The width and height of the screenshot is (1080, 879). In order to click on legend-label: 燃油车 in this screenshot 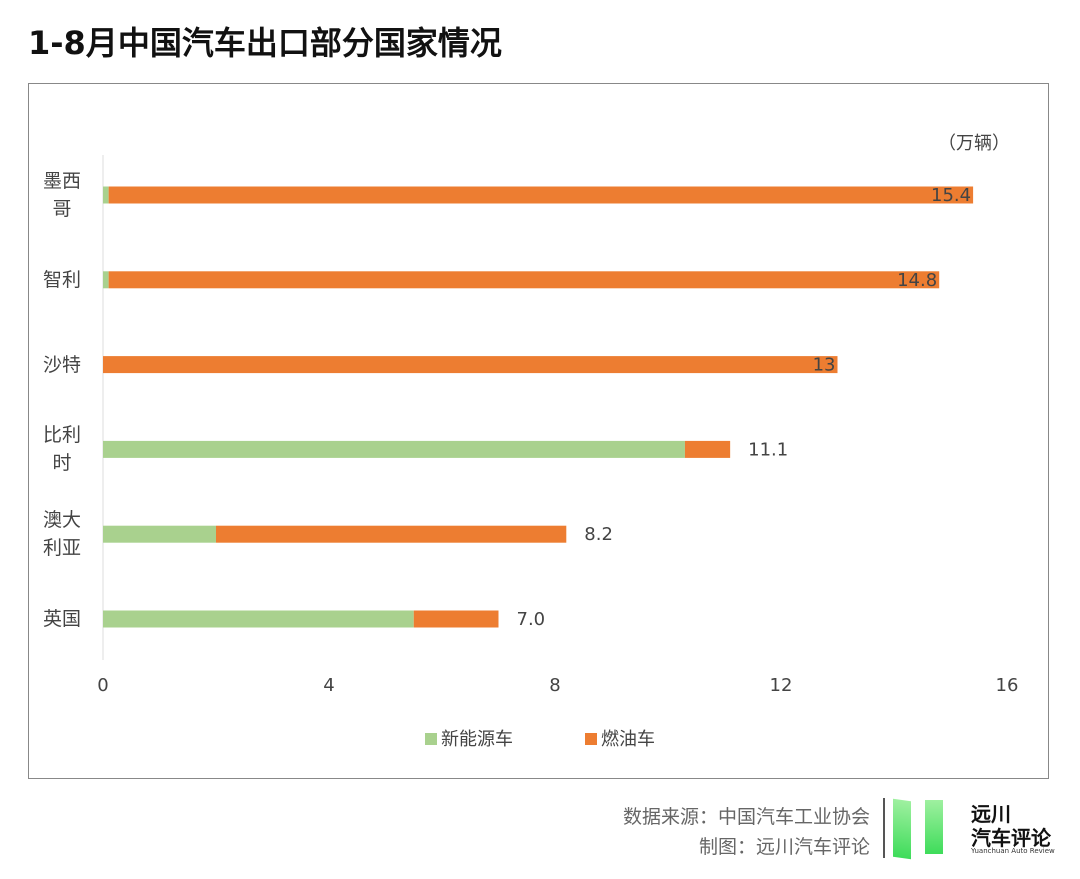, I will do `click(628, 739)`.